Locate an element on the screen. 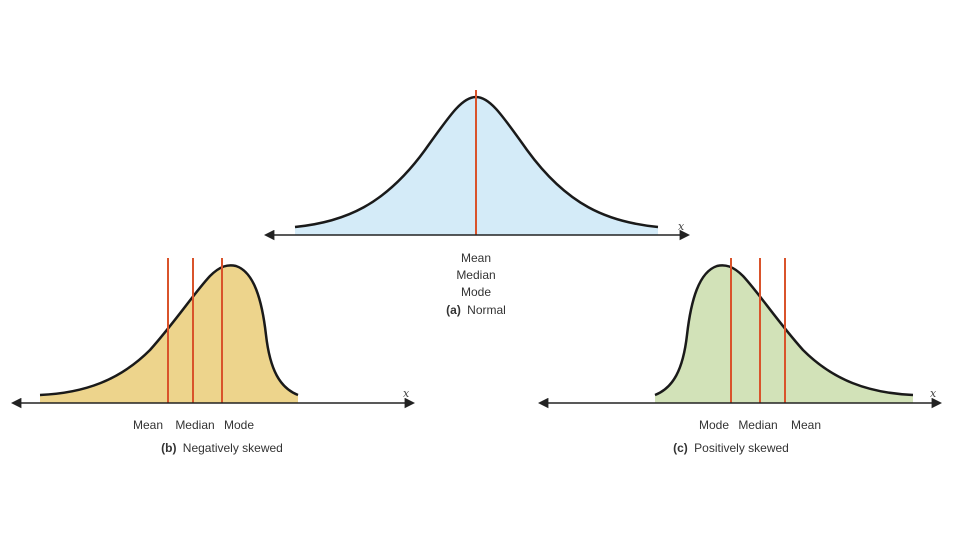 The image size is (960, 540). normal-caption: (a) Normal is located at coordinates (476, 310).